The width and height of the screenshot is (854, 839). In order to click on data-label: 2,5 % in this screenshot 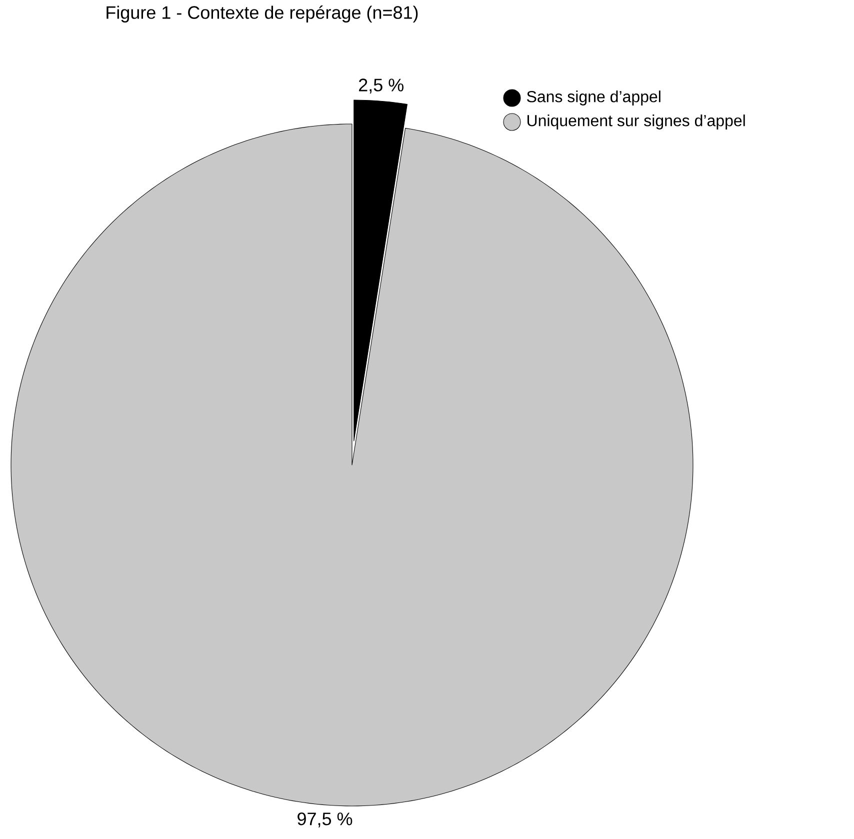, I will do `click(381, 86)`.